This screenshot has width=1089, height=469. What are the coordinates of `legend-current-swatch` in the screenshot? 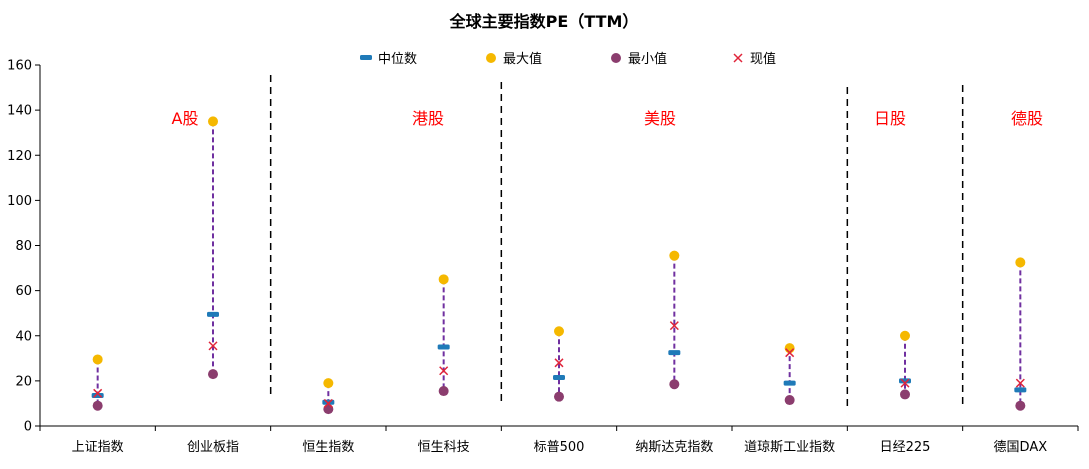 It's located at (738, 58).